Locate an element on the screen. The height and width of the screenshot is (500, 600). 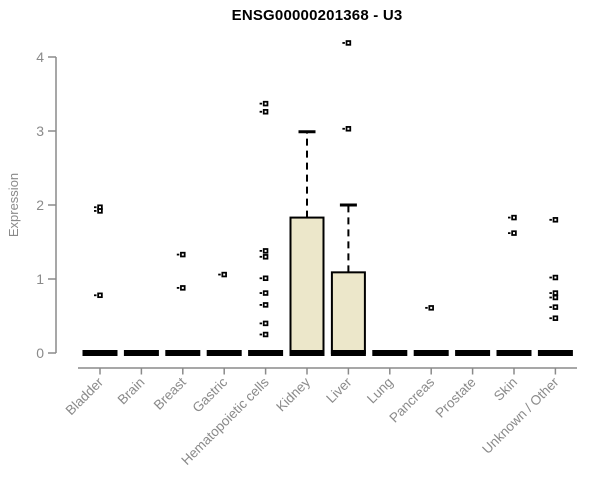
x-category-label: Brain is located at coordinates (131, 391).